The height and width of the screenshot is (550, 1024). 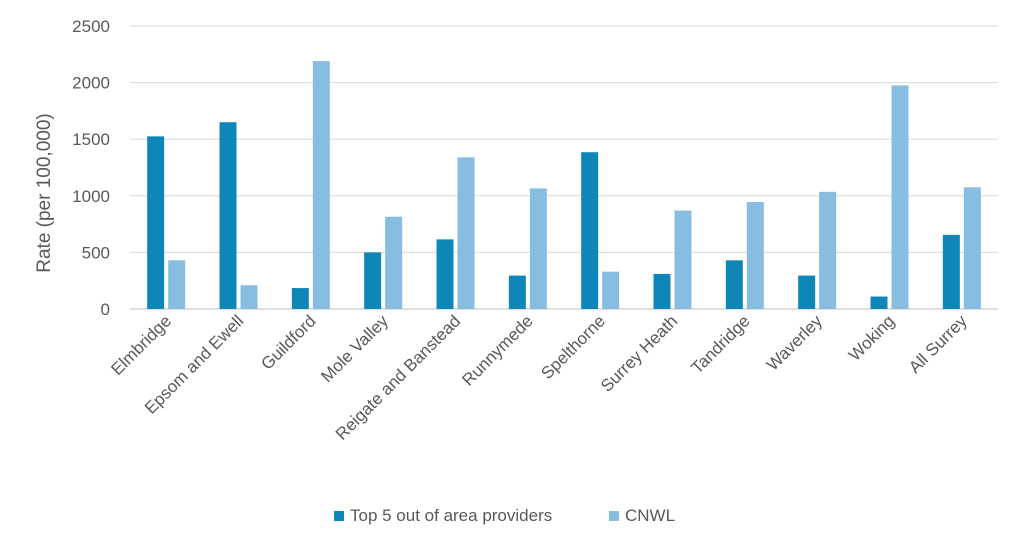 I want to click on x-tick-label: Mole Valley, so click(x=354, y=348).